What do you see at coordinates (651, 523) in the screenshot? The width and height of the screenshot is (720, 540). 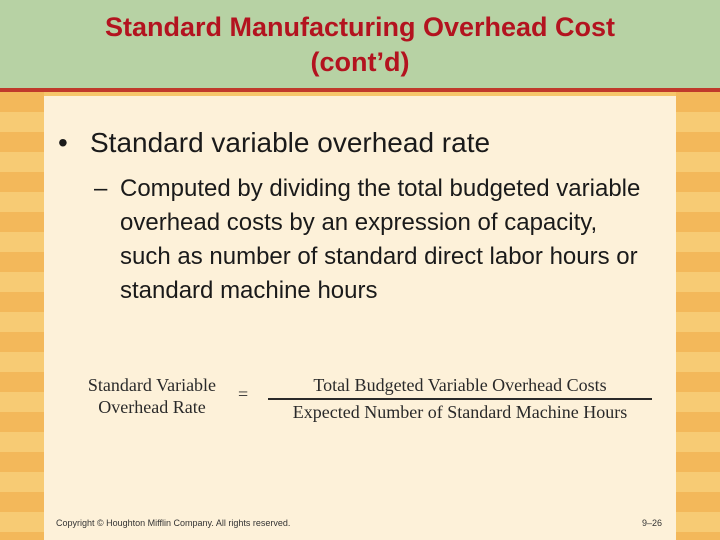 I see `page-number: 9–26` at bounding box center [651, 523].